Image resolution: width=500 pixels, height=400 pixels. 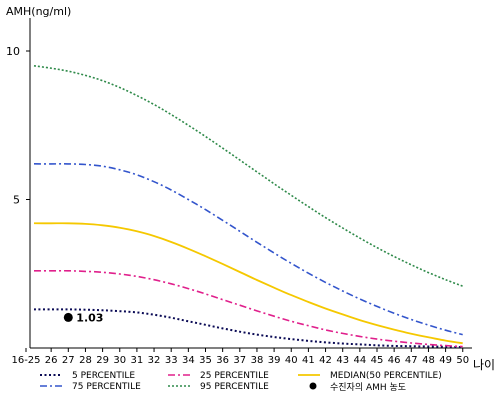 I want to click on y-axis-label: AMH(ng/ml), so click(x=38, y=11).